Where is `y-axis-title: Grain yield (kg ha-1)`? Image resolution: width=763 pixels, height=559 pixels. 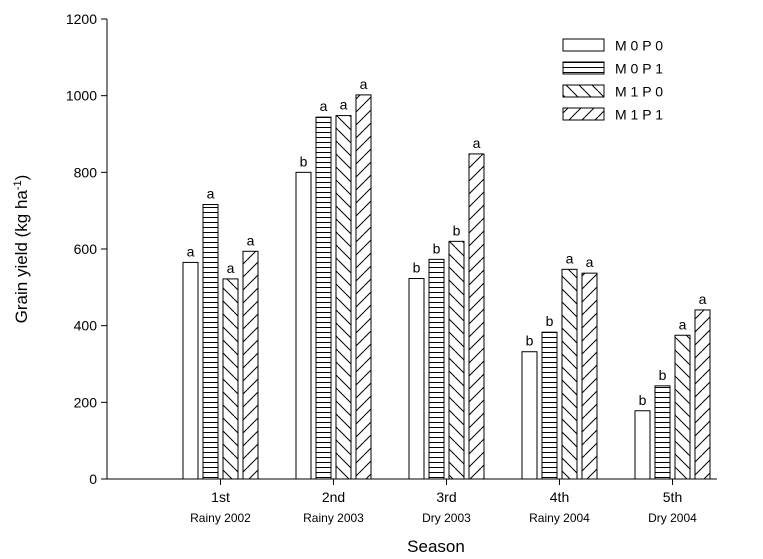 y-axis-title: Grain yield (kg ha-1) is located at coordinates (21, 249).